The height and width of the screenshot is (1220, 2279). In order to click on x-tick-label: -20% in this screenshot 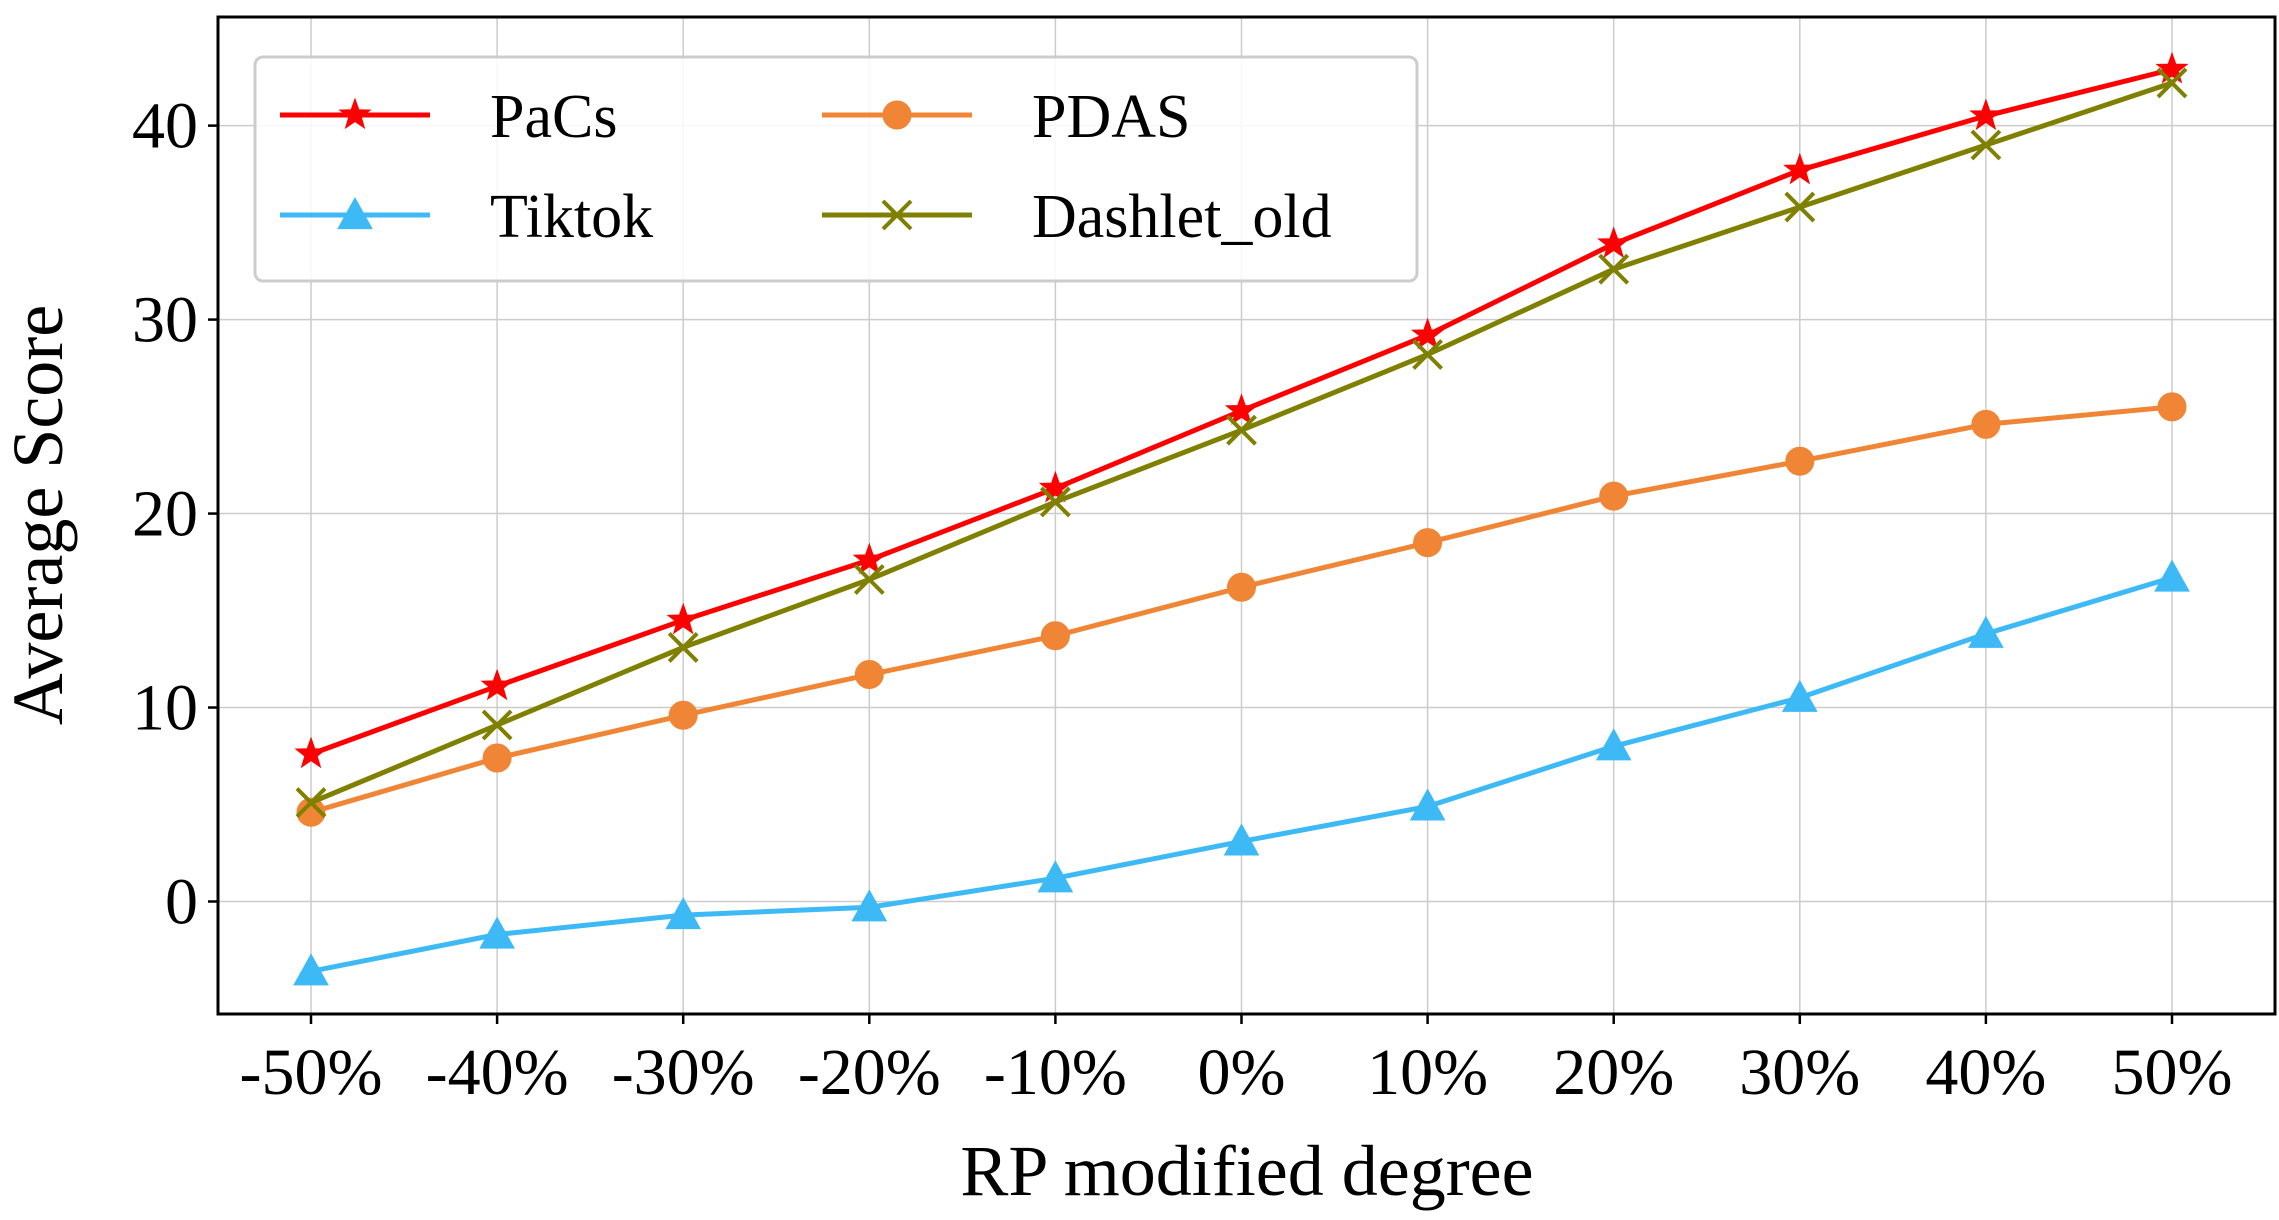, I will do `click(869, 1072)`.